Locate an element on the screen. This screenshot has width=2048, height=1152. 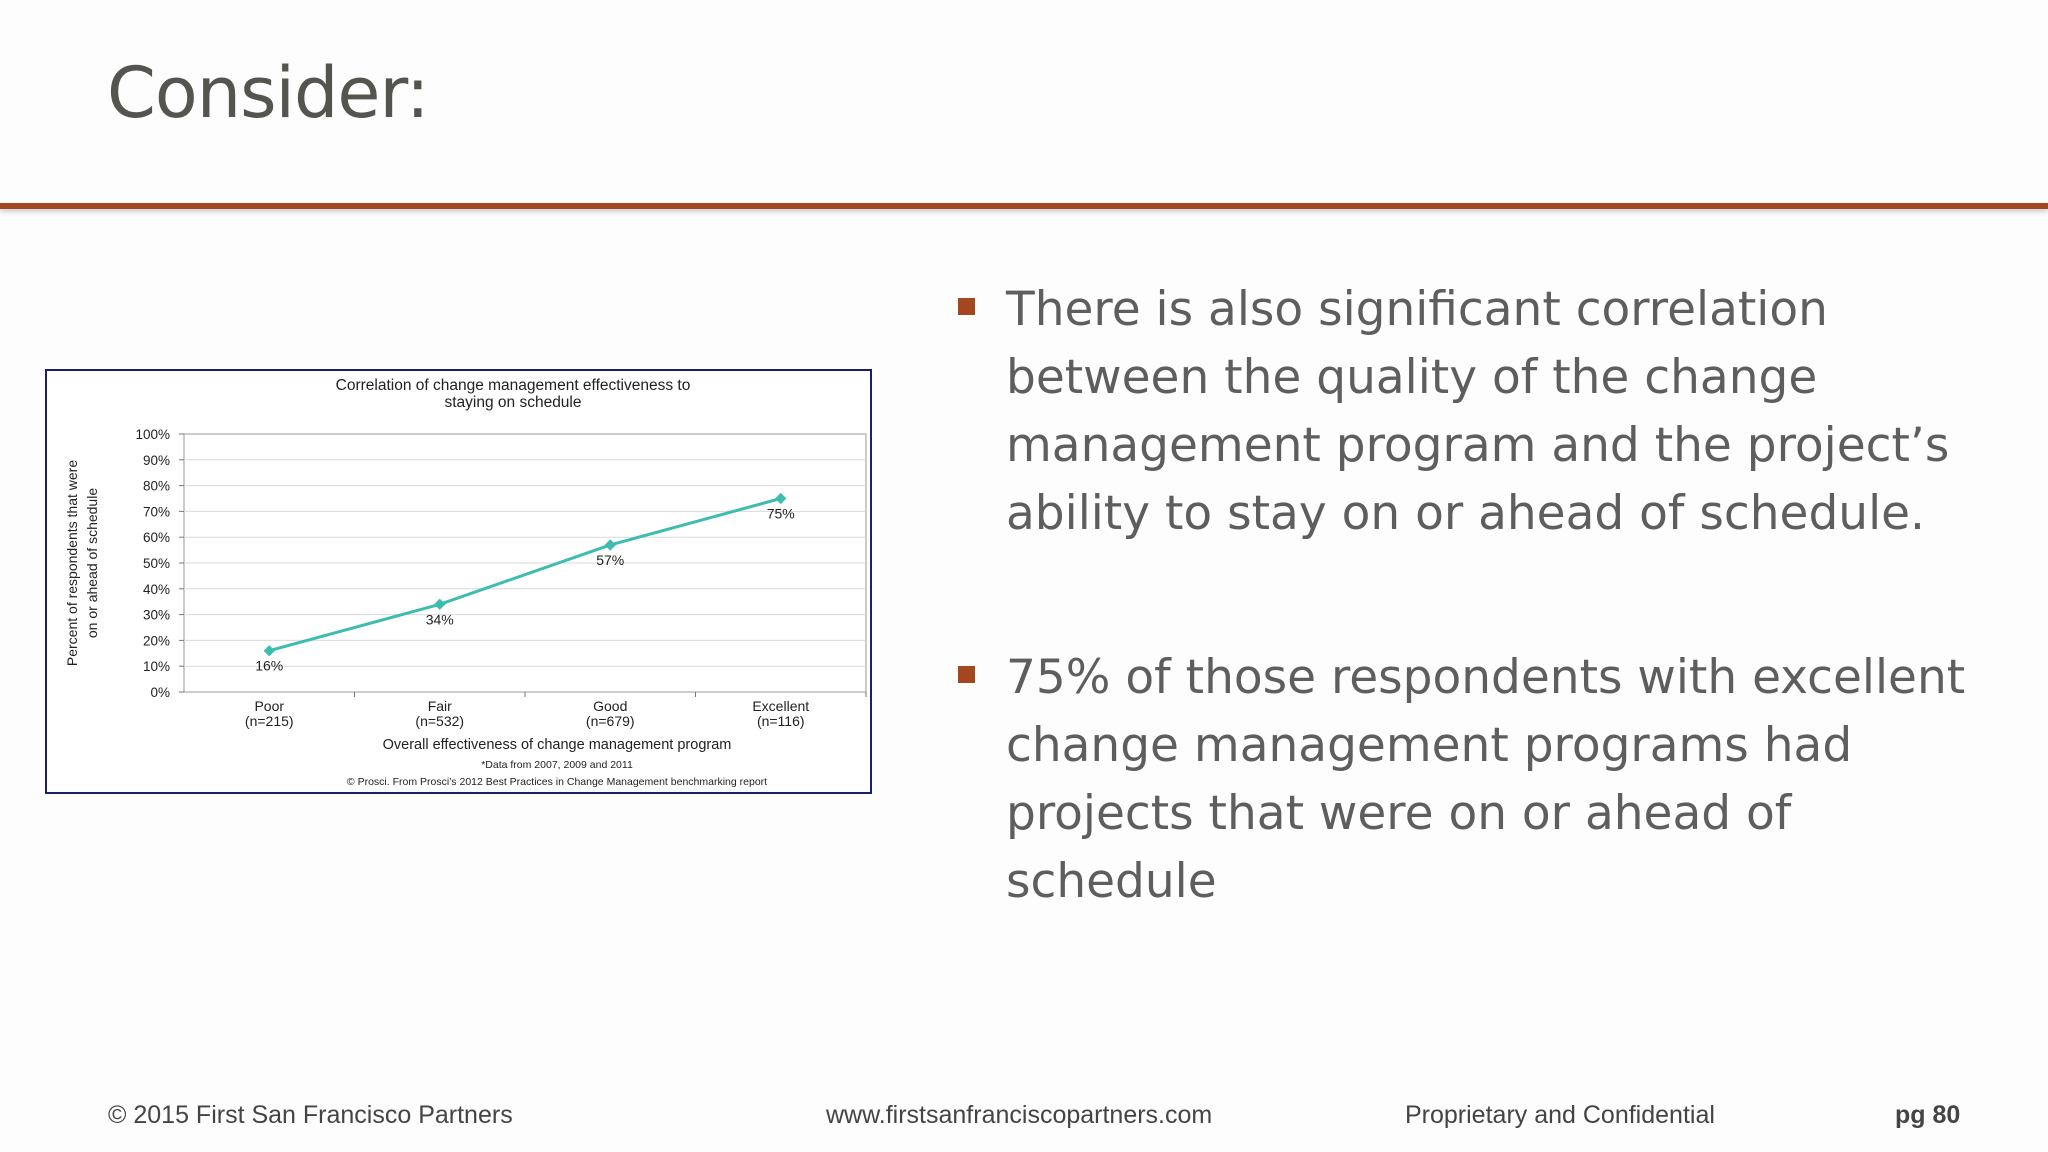
chart-note-data: *Data from 2007, 2009 and 2011 is located at coordinates (557, 765).